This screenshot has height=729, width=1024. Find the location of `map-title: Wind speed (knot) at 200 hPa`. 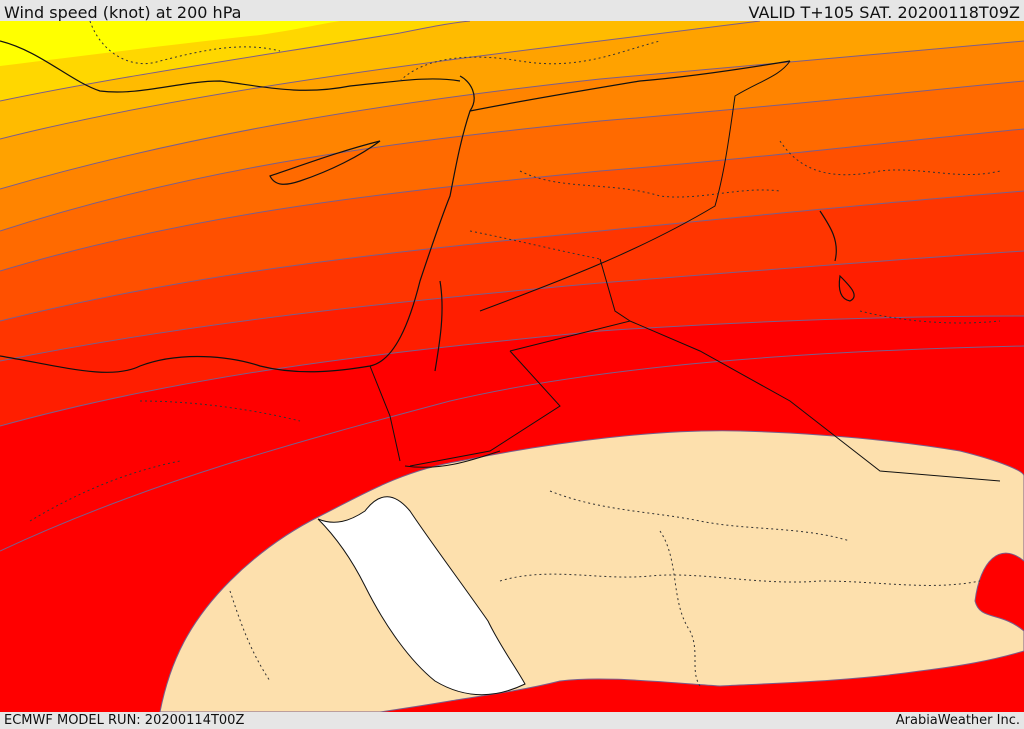

map-title: Wind speed (knot) at 200 hPa is located at coordinates (123, 12).